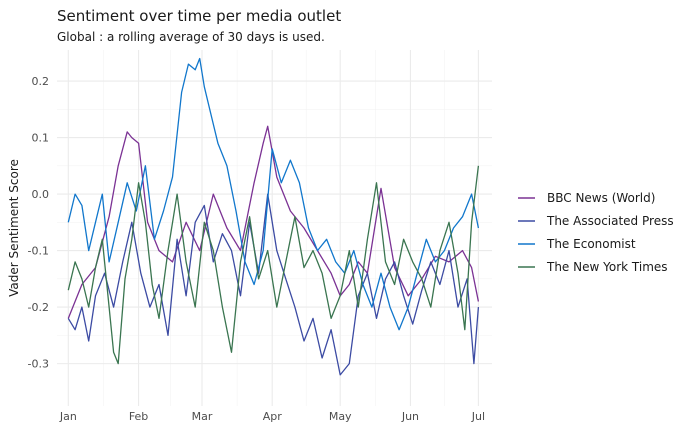 This screenshot has width=700, height=432. What do you see at coordinates (38, 364) in the screenshot?
I see `y-tick-label: -0.3` at bounding box center [38, 364].